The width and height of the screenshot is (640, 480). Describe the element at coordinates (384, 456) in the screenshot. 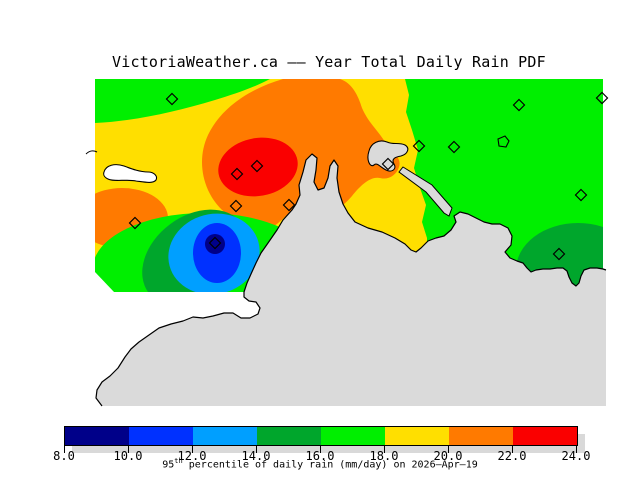

I see `colorbar-tick-label: 18.0` at that location.